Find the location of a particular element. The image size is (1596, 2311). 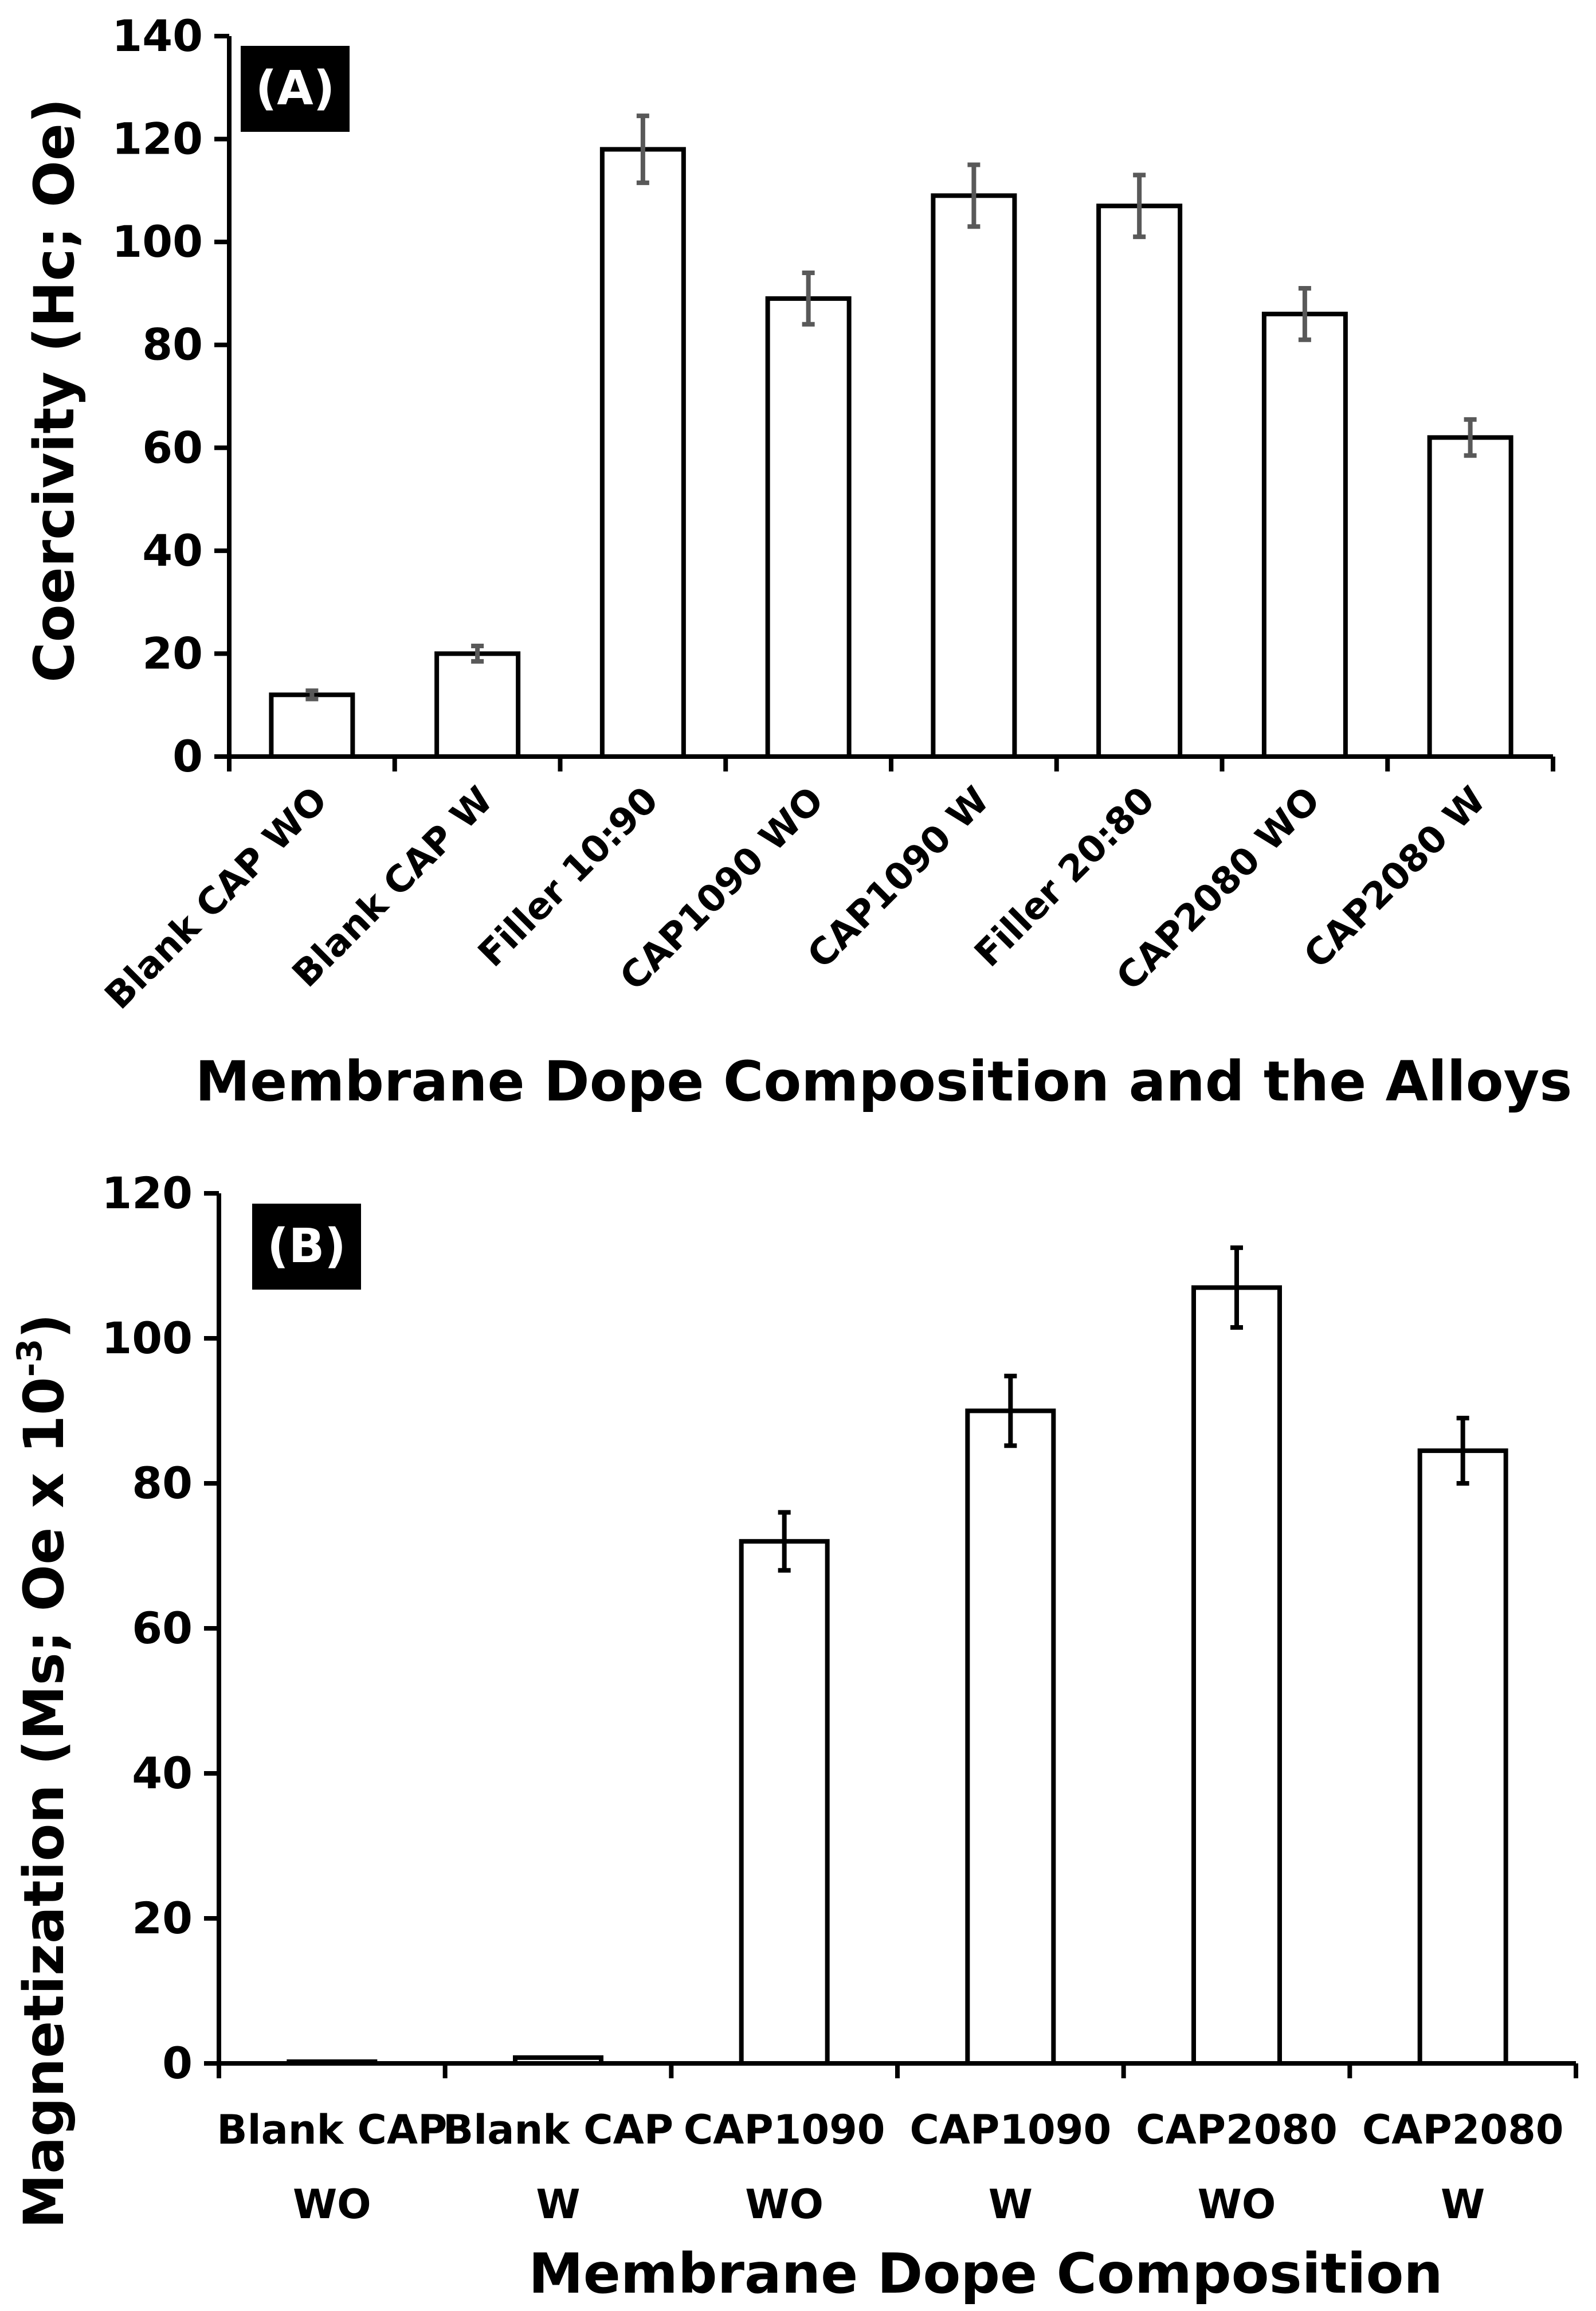

a-y-tick-label: 120 is located at coordinates (157, 138).